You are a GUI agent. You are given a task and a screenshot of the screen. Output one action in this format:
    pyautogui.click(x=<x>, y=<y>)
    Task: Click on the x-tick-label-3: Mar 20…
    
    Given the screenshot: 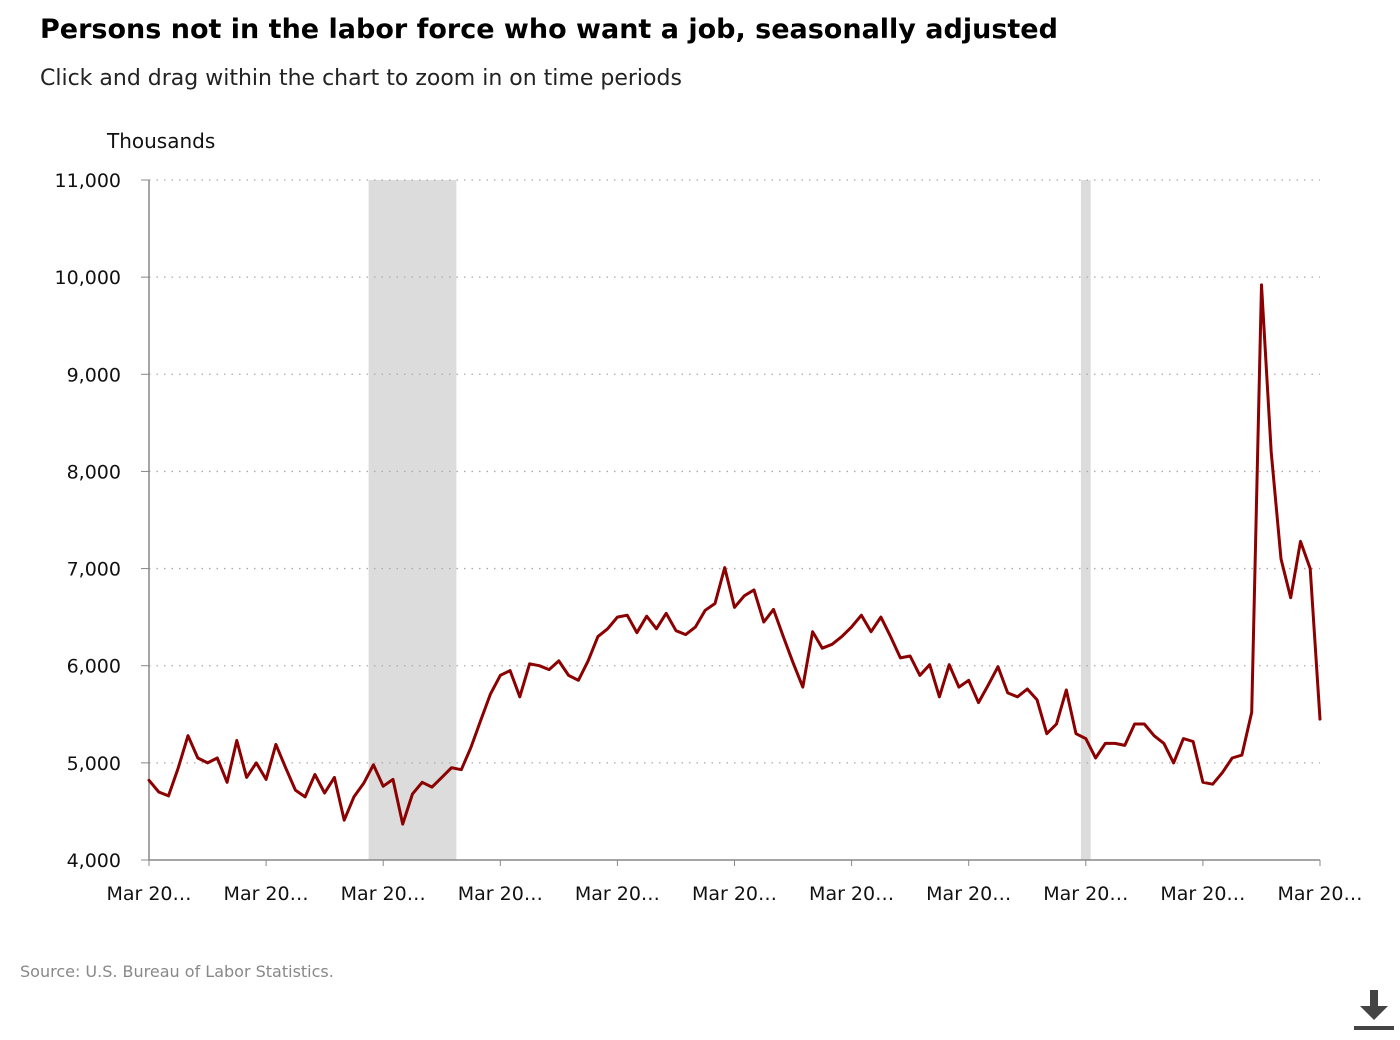 What is the action you would take?
    pyautogui.click(x=500, y=894)
    